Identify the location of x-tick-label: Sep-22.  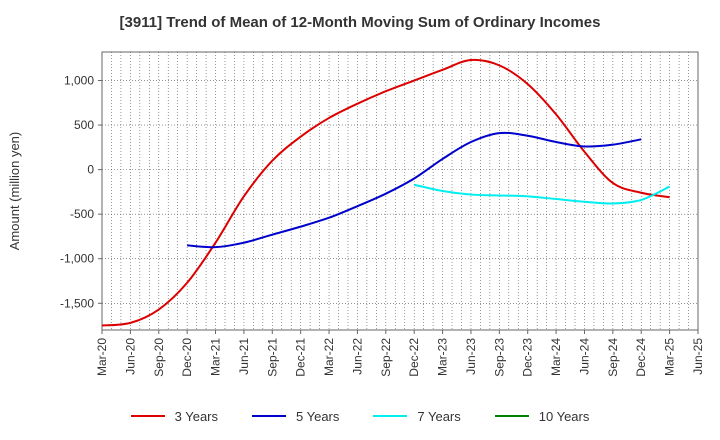
(386, 357).